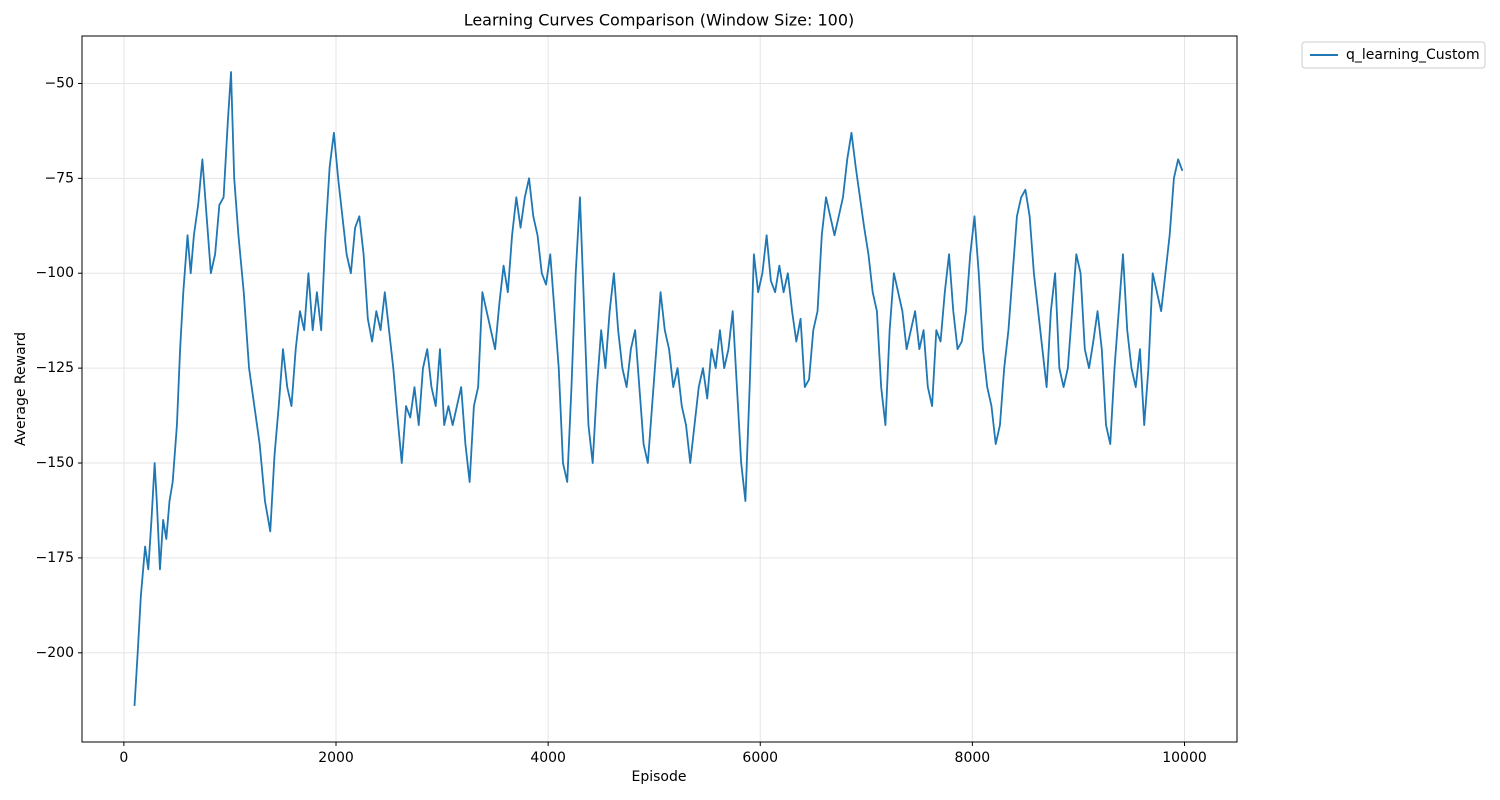 The height and width of the screenshot is (800, 1500). Describe the element at coordinates (55, 463) in the screenshot. I see `y-tick-label: −150` at that location.